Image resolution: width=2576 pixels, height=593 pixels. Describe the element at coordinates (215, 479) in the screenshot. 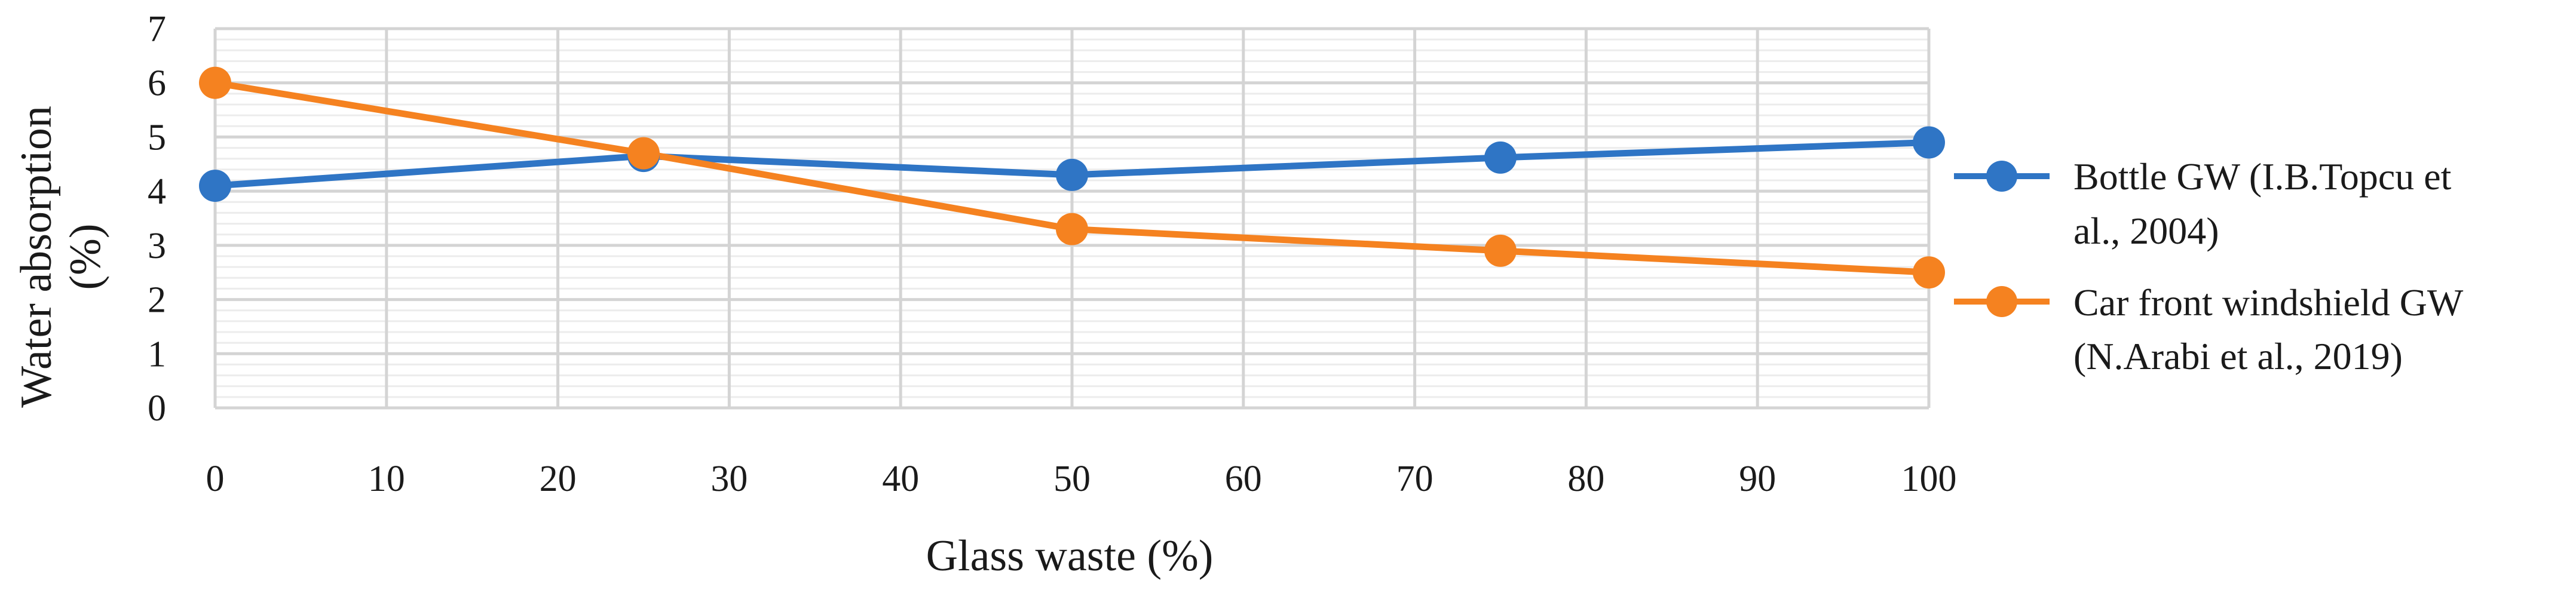

I see `x-tick-label: 0` at that location.